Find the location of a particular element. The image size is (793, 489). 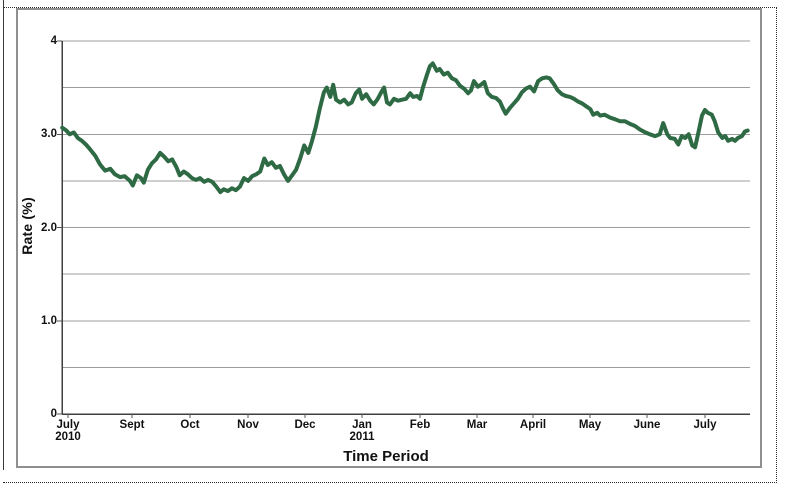

x-tick-label: June is located at coordinates (647, 425).